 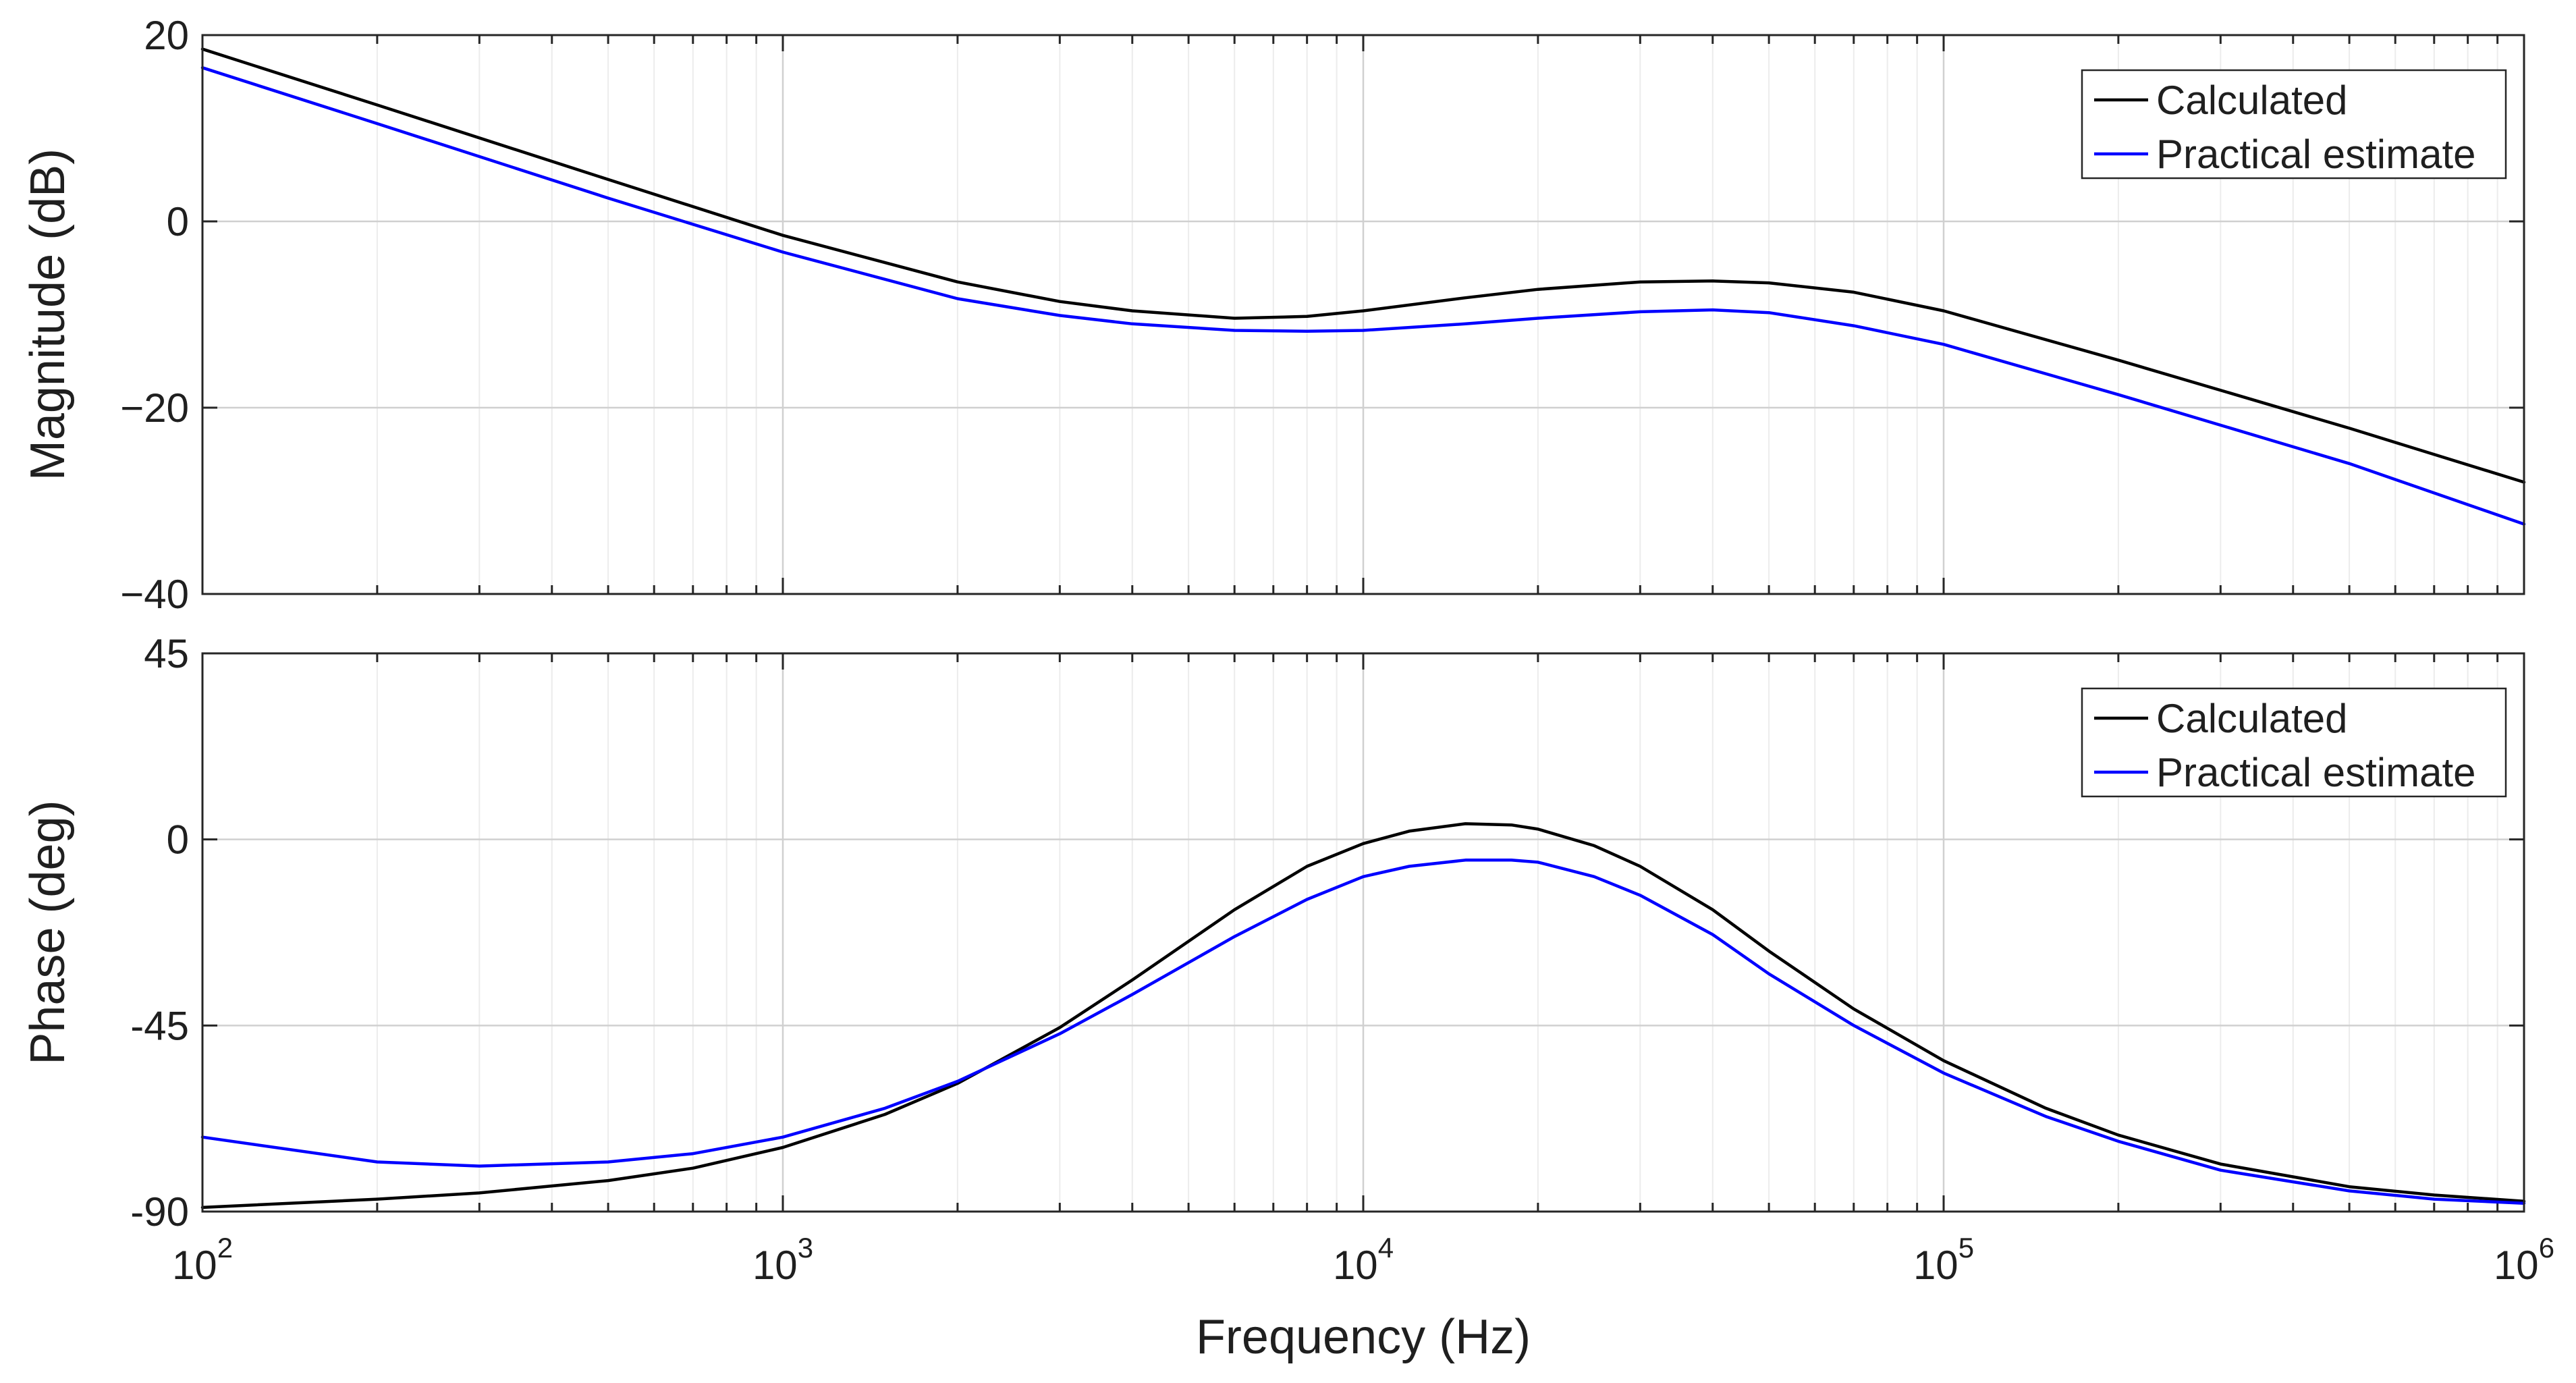 I want to click on phase-y-tick-label: 0, so click(x=178, y=840).